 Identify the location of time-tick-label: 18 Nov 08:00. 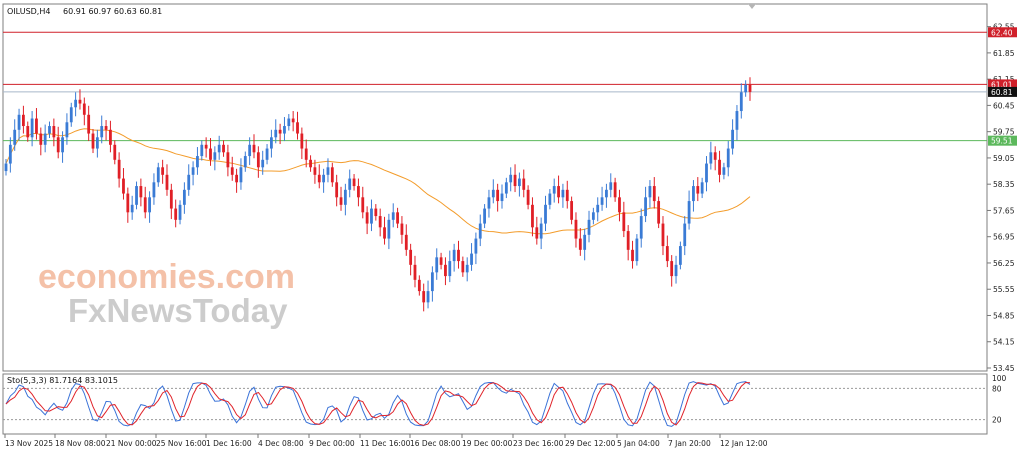
(80, 443).